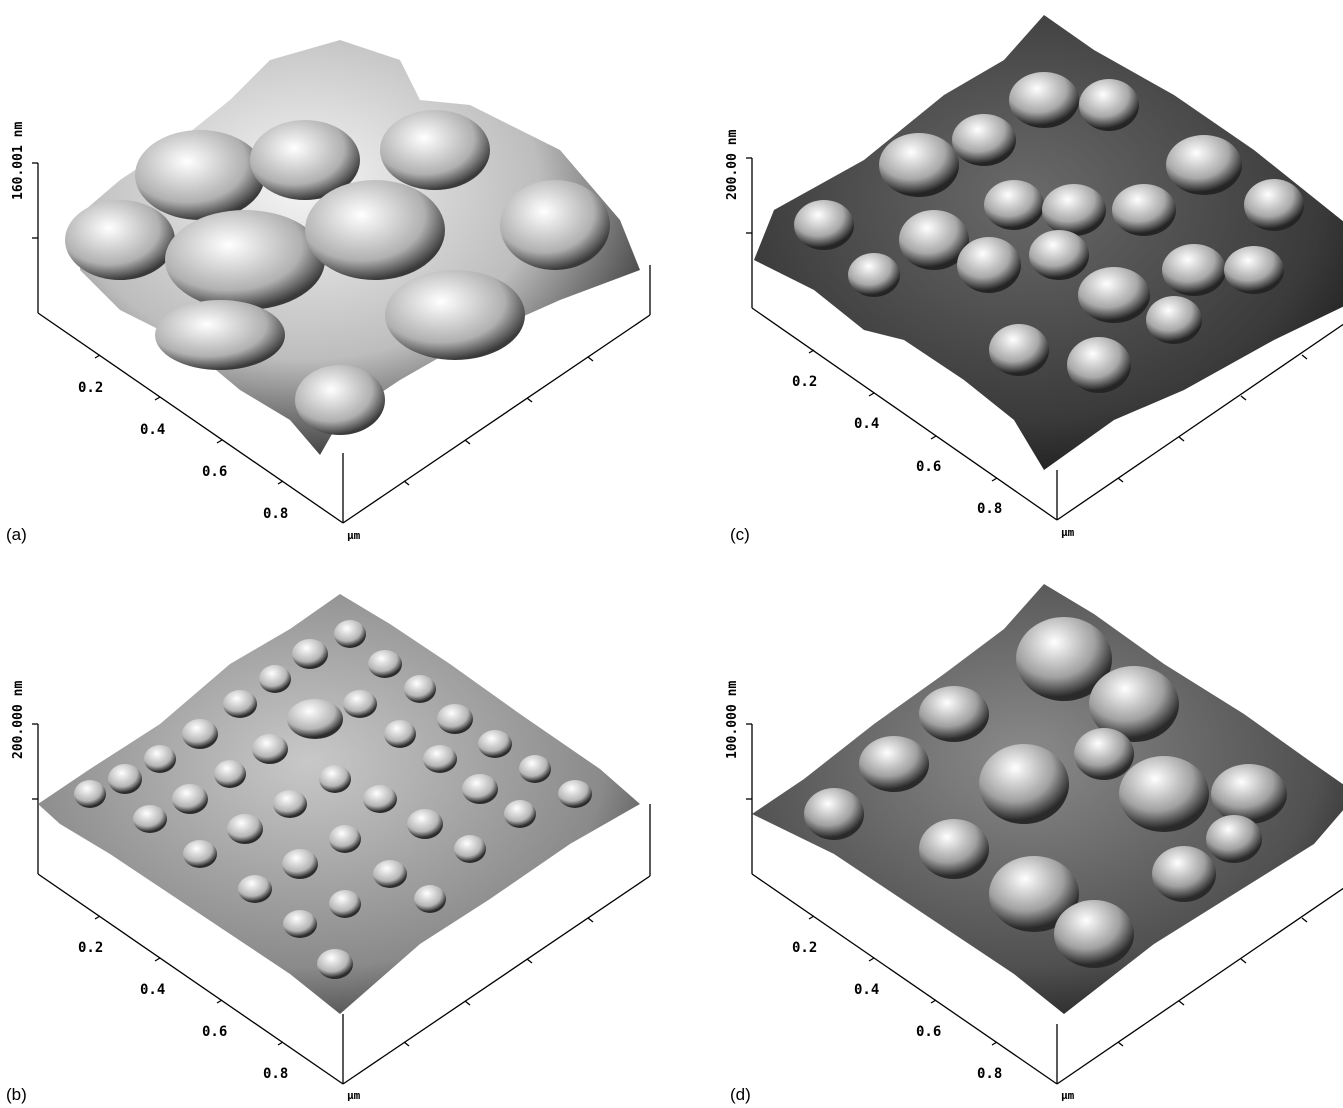 The width and height of the screenshot is (1343, 1108). Describe the element at coordinates (928, 467) in the screenshot. I see `tick-c-0.6: 0.6` at that location.